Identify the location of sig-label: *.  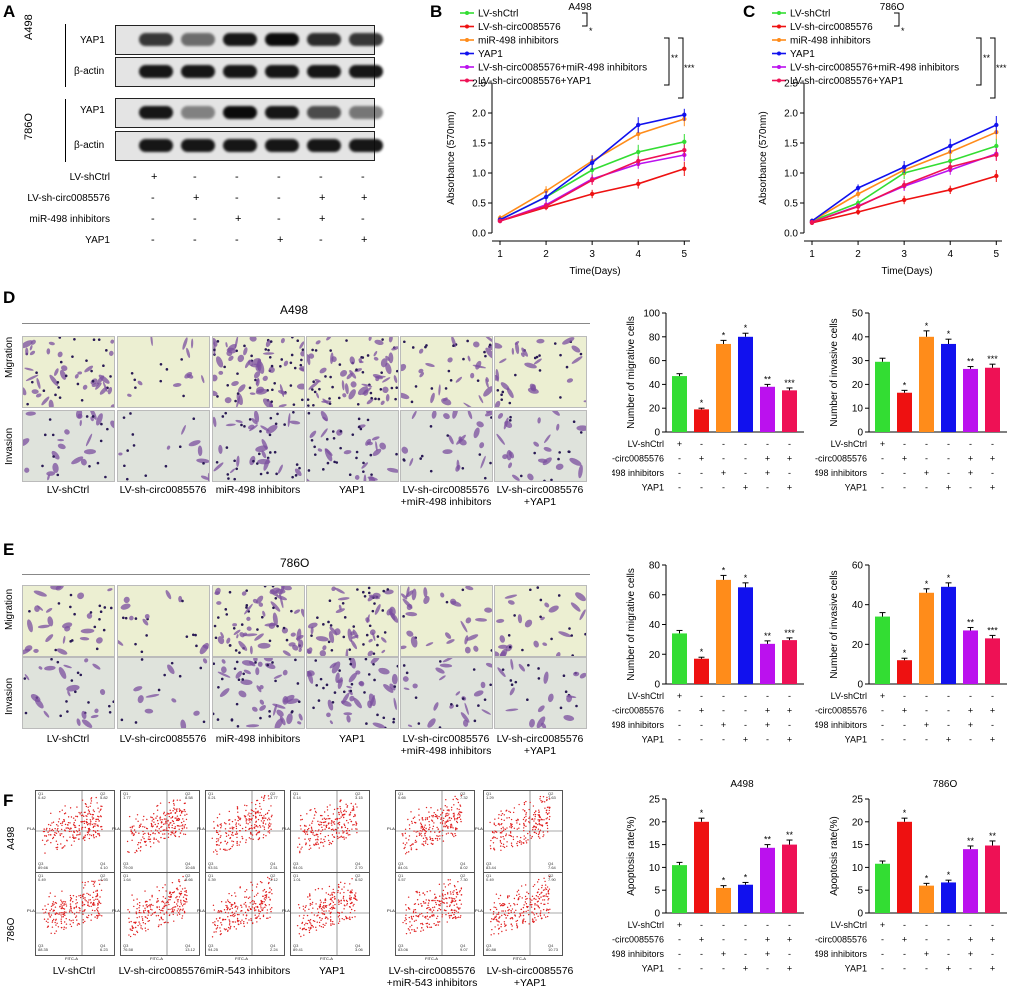
(746, 328).